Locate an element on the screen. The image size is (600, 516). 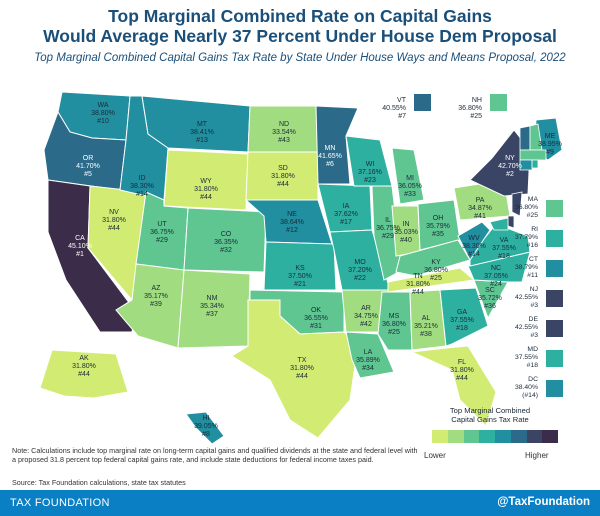
state-label-il-rate: 36.75% is located at coordinates (388, 228).